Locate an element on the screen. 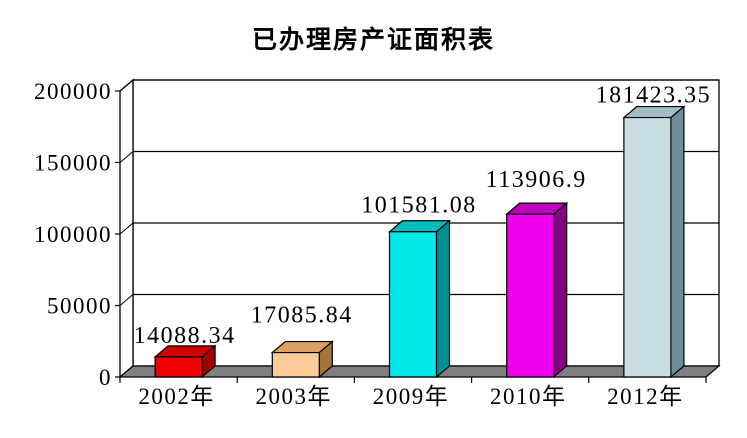  bar-2009年-side-face is located at coordinates (443, 299).